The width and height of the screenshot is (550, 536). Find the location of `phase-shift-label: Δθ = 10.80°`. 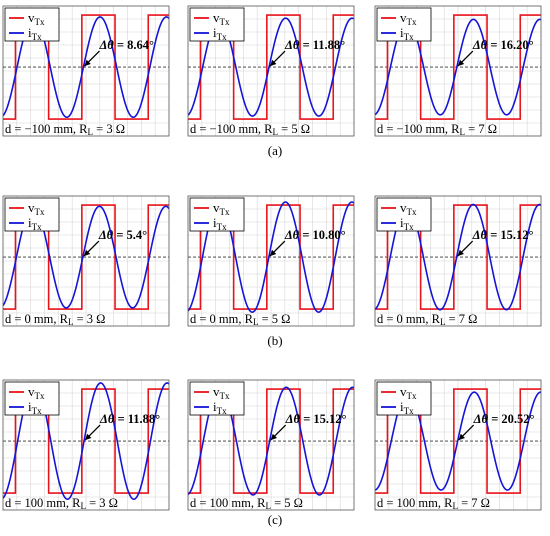

phase-shift-label: Δθ = 10.80° is located at coordinates (315, 235).